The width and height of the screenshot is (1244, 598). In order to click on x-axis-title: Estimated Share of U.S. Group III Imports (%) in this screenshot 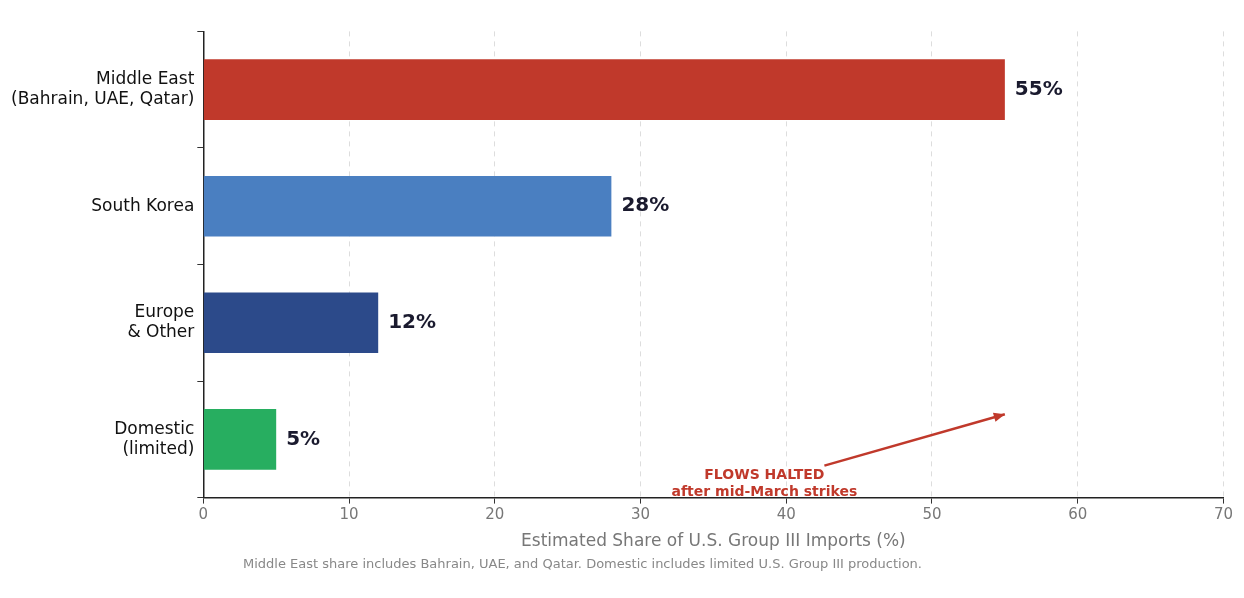, I will do `click(713, 540)`.